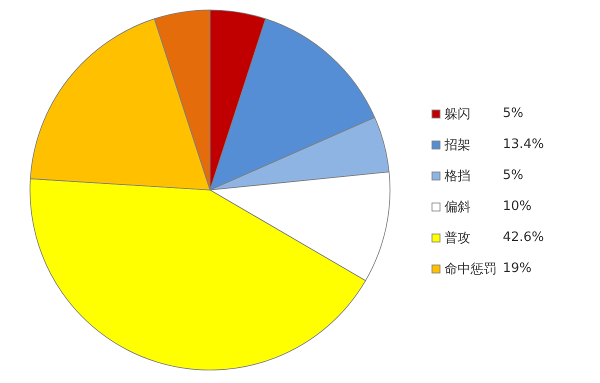 The height and width of the screenshot is (383, 600). Describe the element at coordinates (458, 238) in the screenshot. I see `legend-label: 普攻` at that location.